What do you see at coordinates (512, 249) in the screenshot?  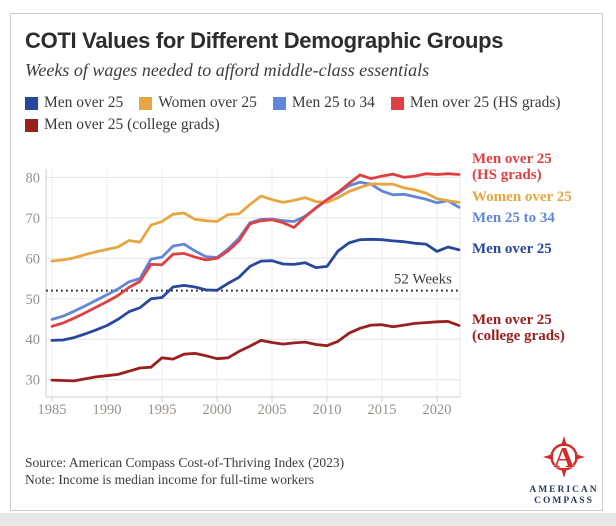 I see `line-end-label-men-over-25: Men over 25` at bounding box center [512, 249].